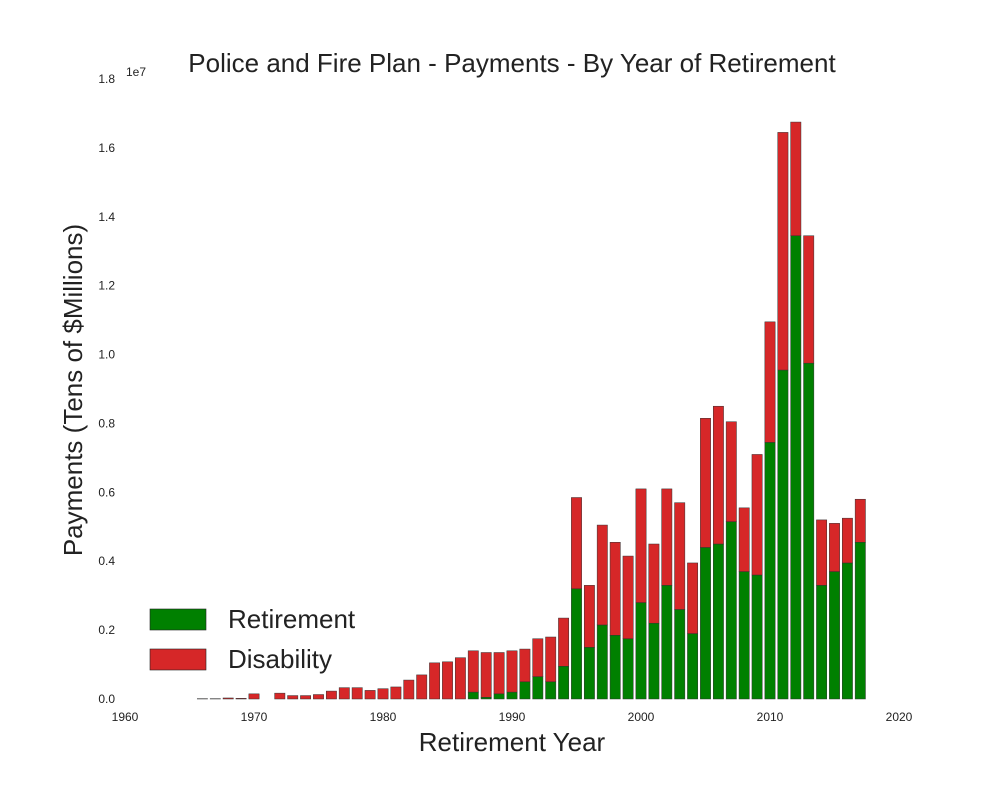 The image size is (1000, 800). Describe the element at coordinates (447, 680) in the screenshot. I see `bar-disability-1985` at that location.